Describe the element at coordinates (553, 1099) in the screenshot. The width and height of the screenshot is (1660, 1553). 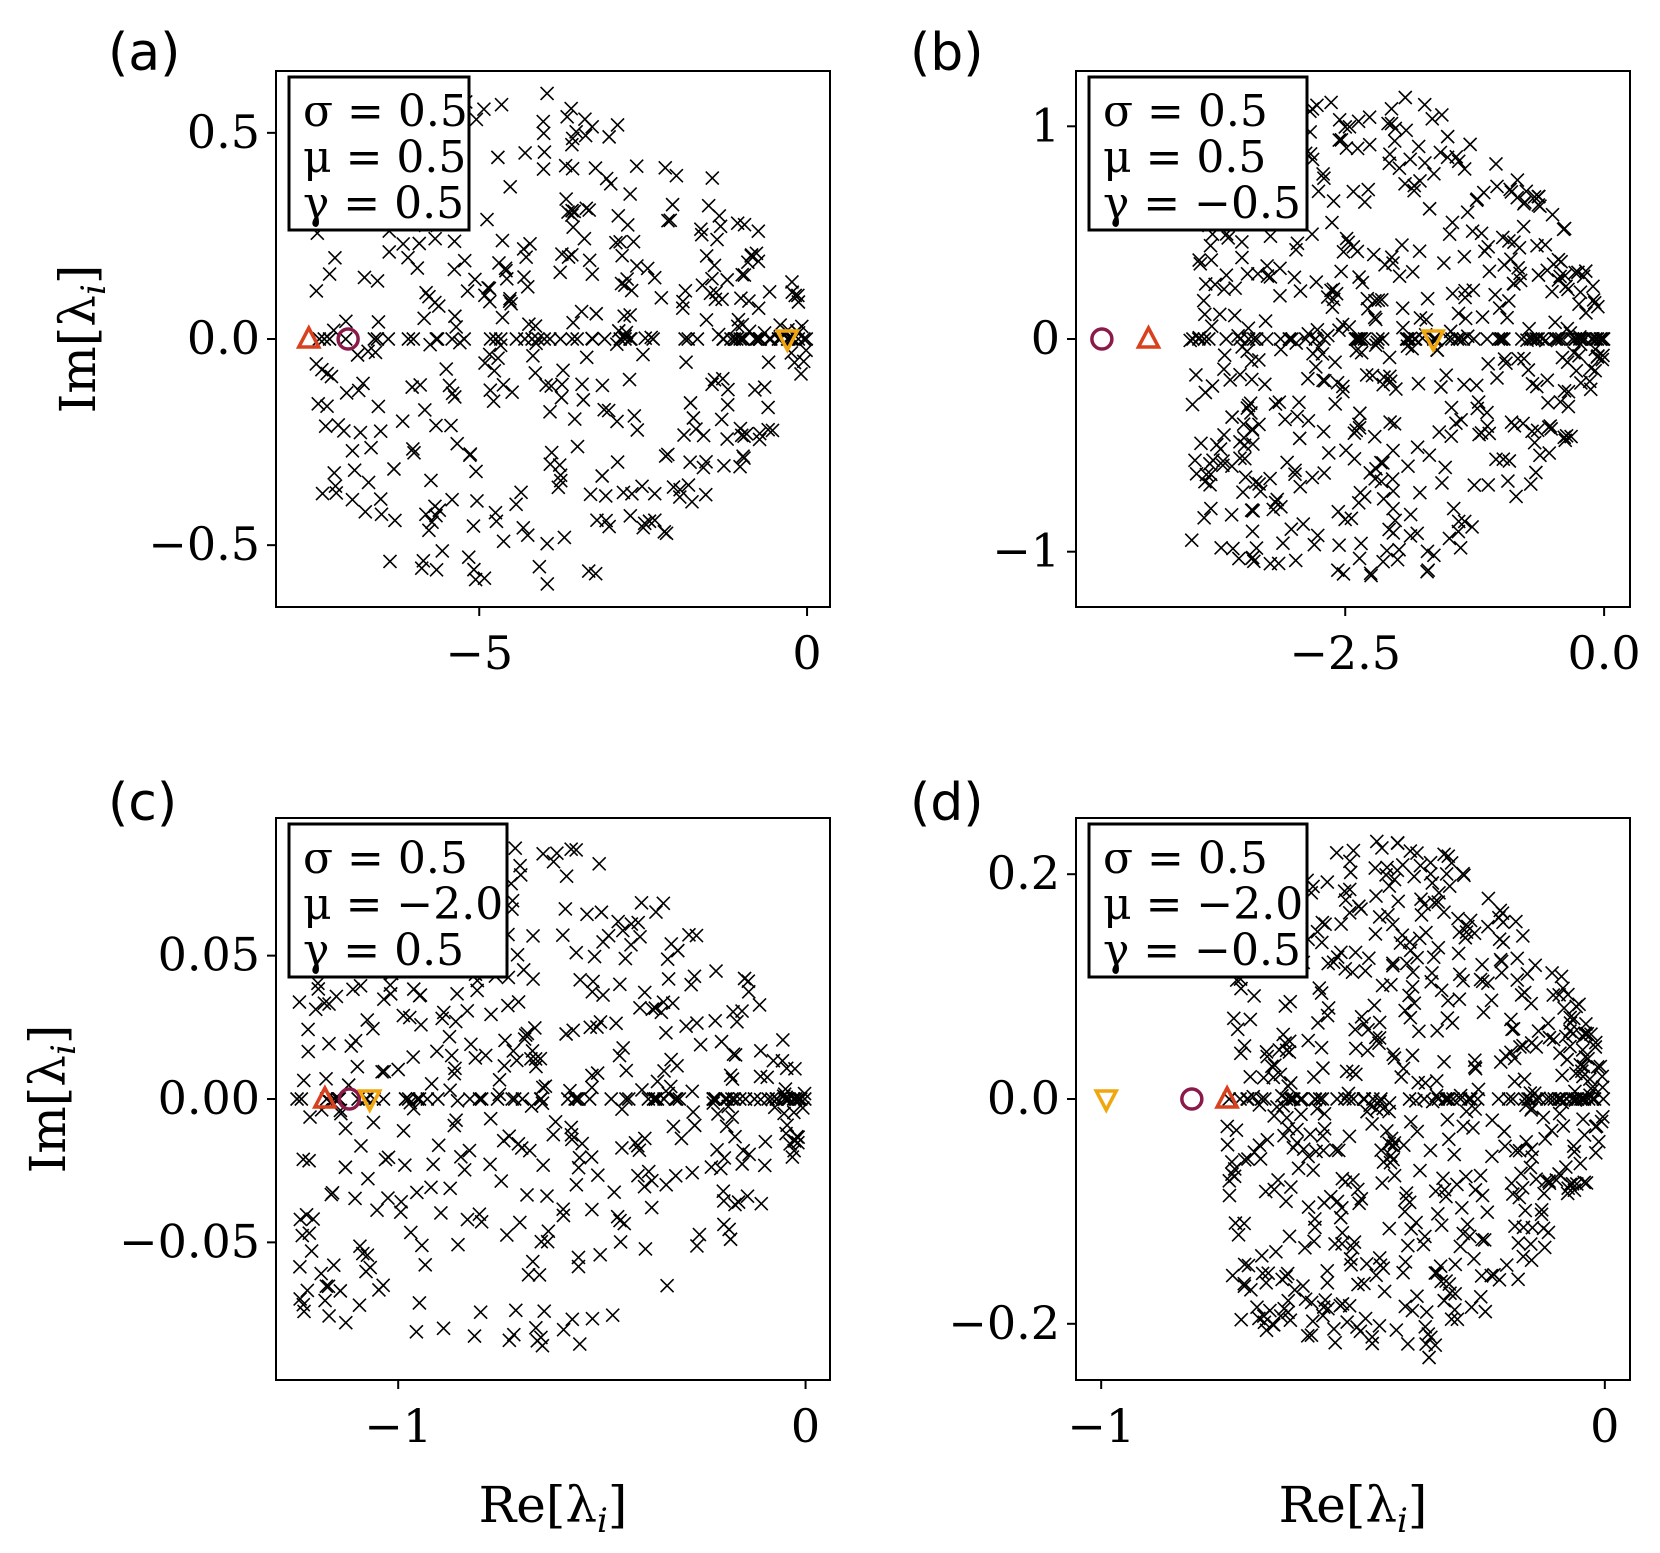
I see `axes-frame` at that location.